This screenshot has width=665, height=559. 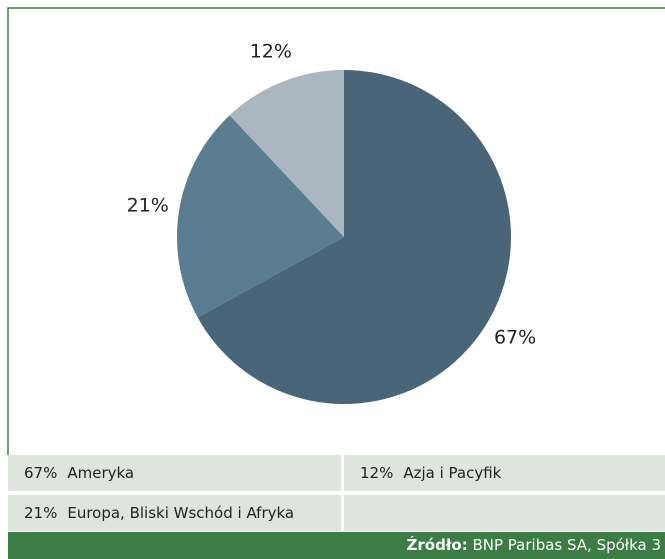 I want to click on legend-label: Ameryka, so click(x=101, y=473).